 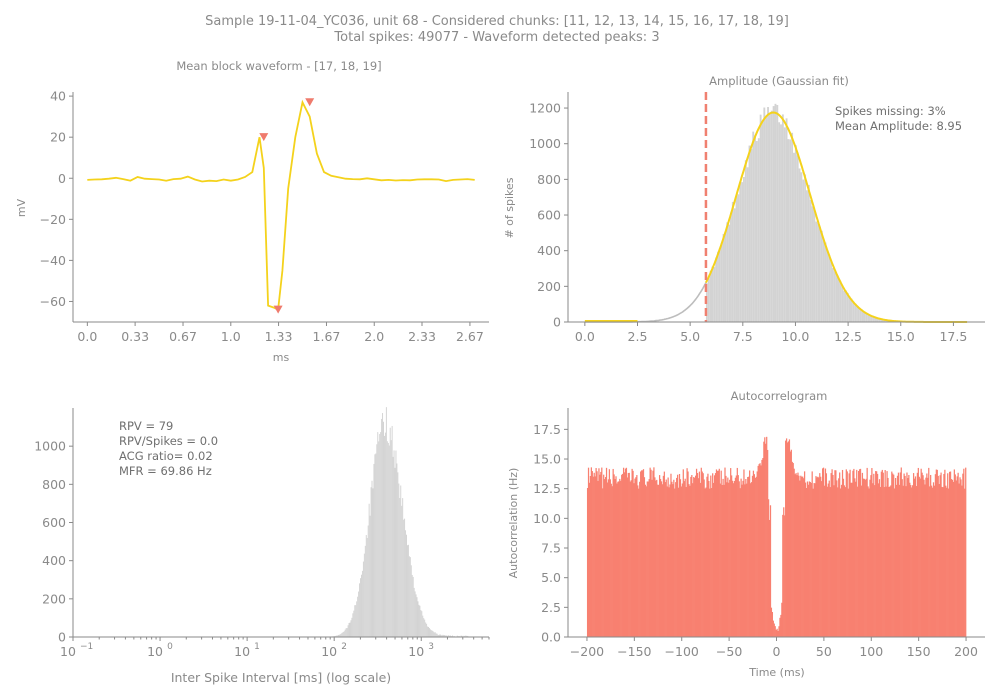 I want to click on isi-xtick-exponent: 3, so click(x=431, y=647).